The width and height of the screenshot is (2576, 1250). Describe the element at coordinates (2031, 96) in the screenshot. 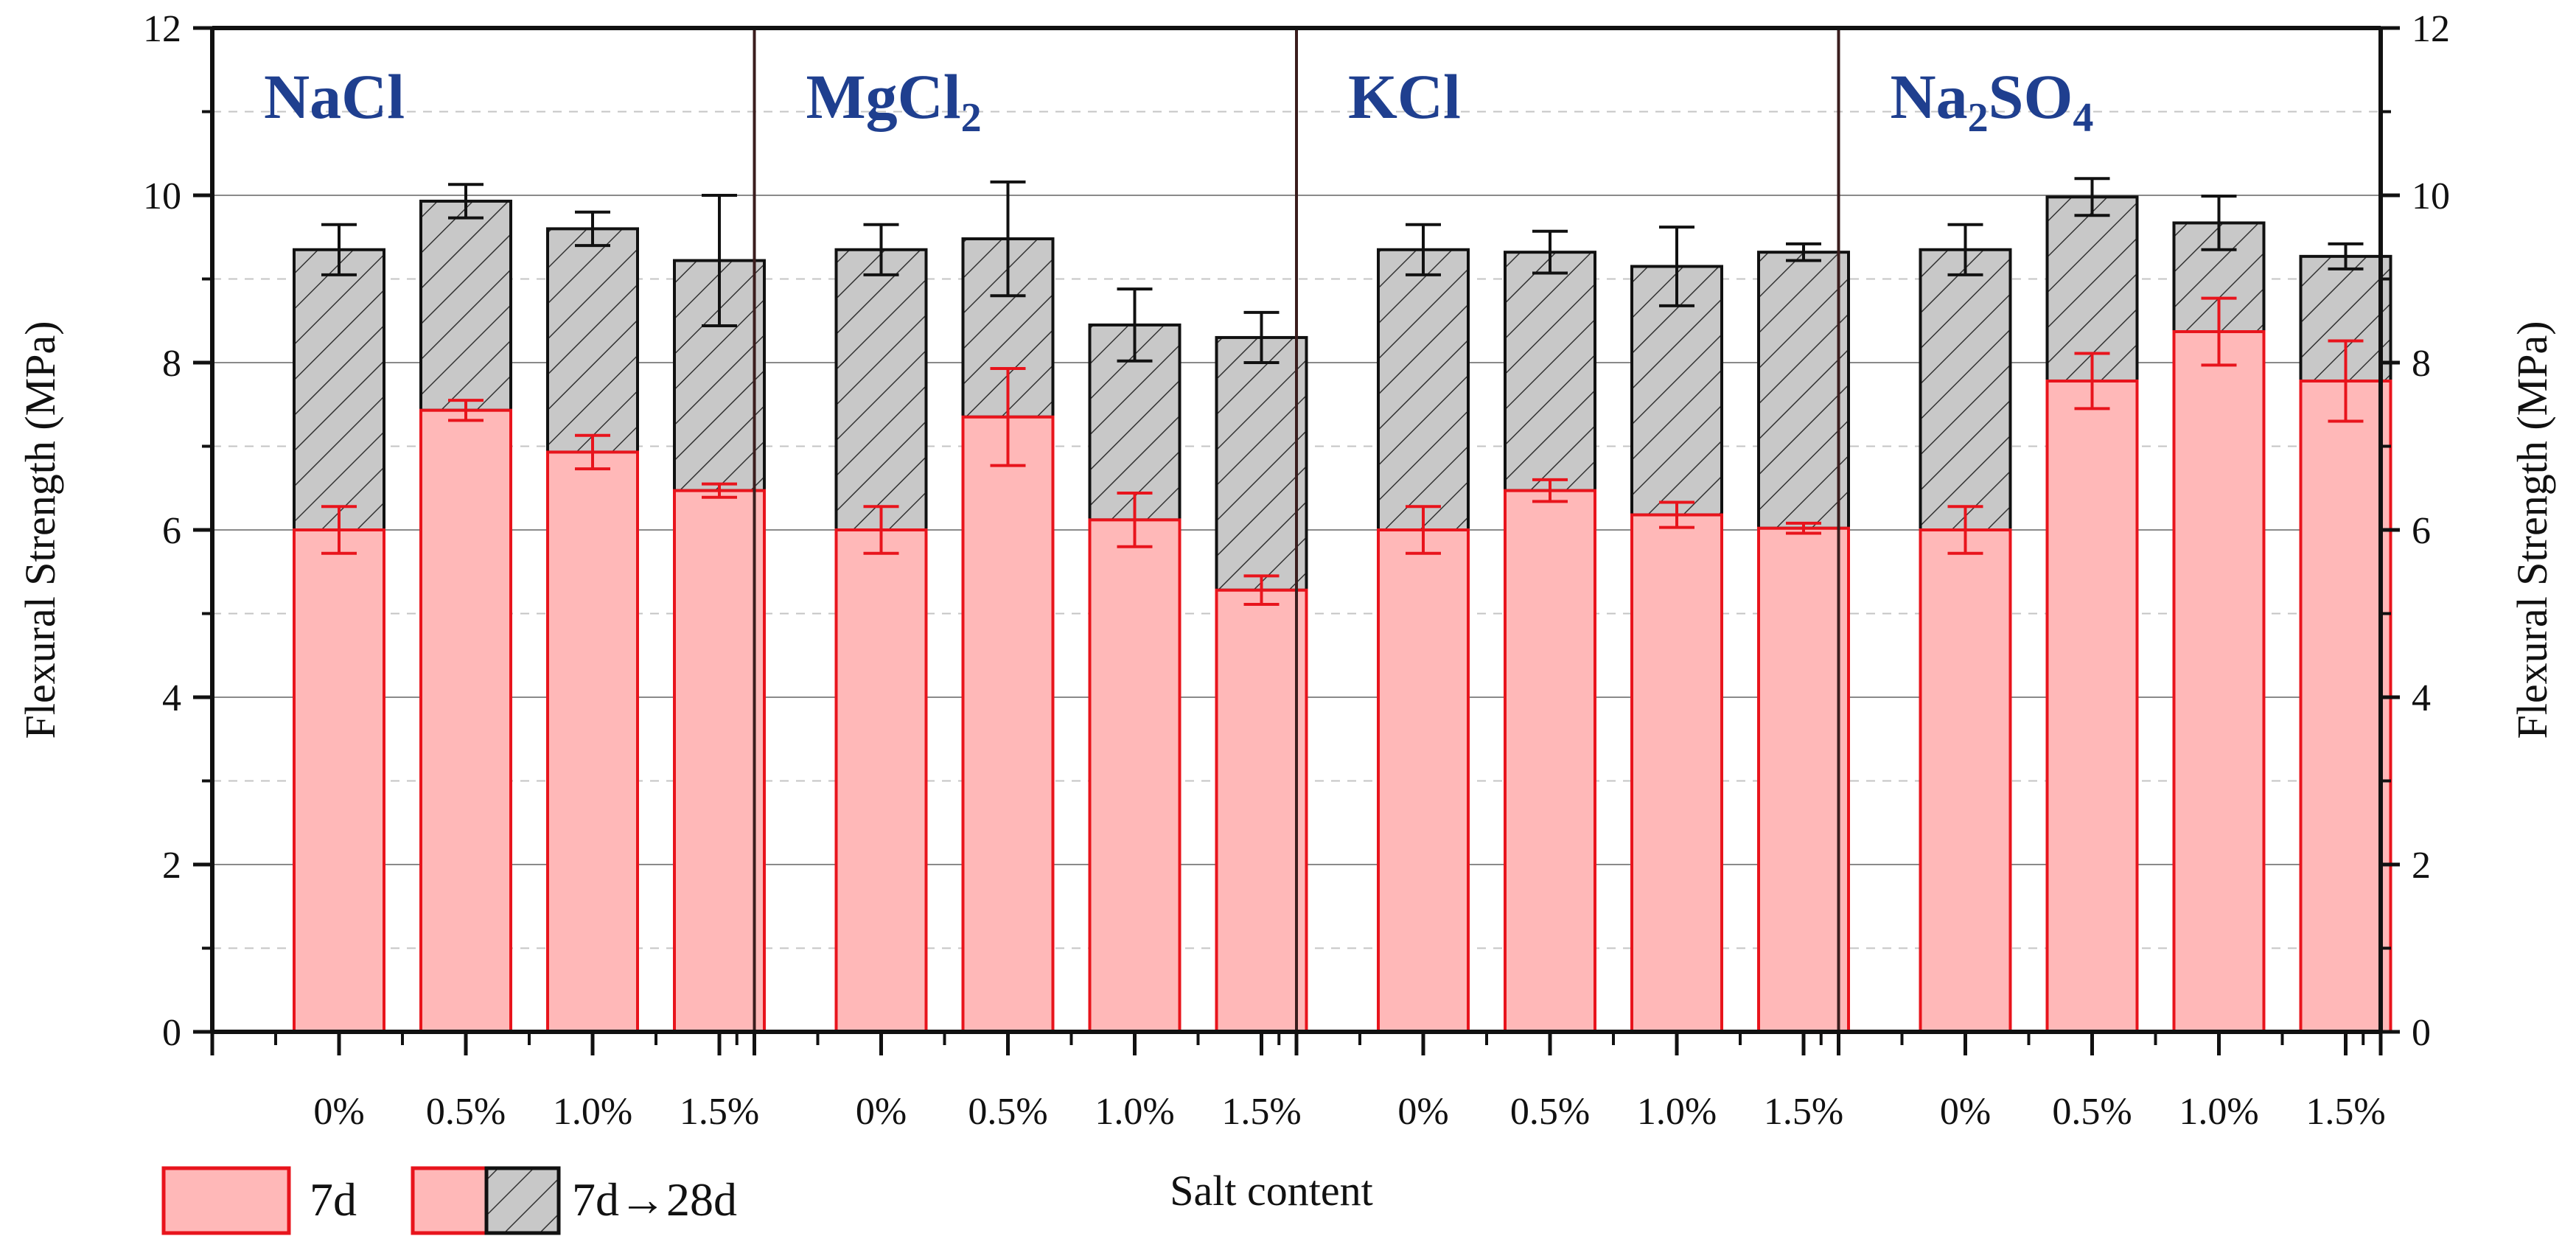

I see `group-label-tail: SO` at that location.